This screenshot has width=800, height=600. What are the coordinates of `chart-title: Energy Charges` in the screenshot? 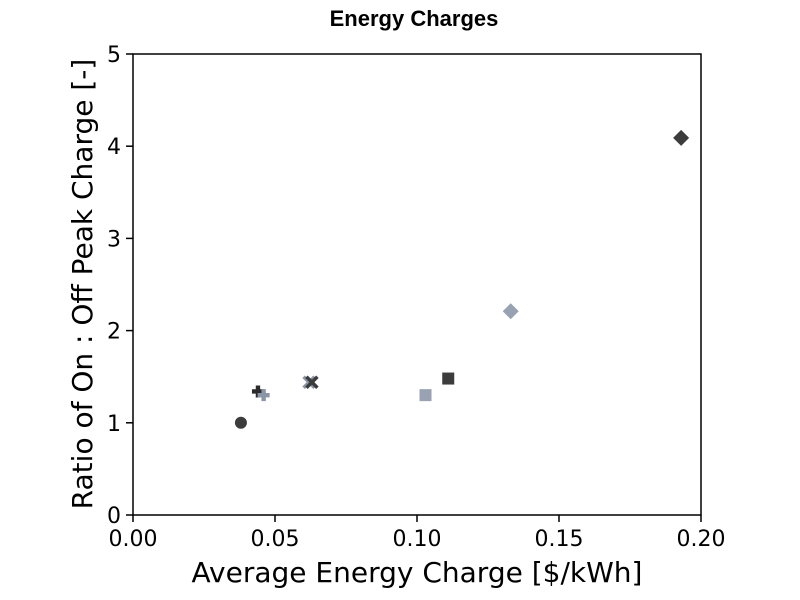 It's located at (414, 18).